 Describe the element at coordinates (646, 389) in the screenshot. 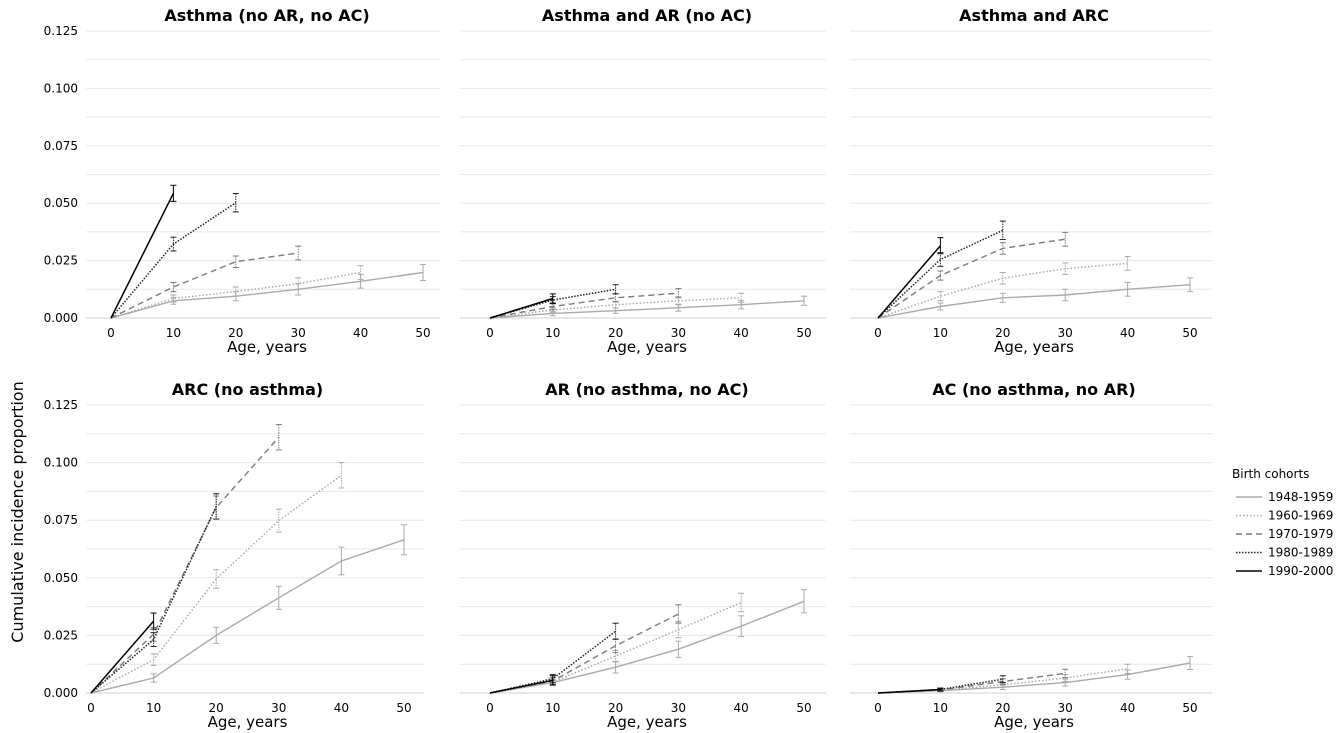

I see `panel-title: AR (no asthma, no AC)` at that location.